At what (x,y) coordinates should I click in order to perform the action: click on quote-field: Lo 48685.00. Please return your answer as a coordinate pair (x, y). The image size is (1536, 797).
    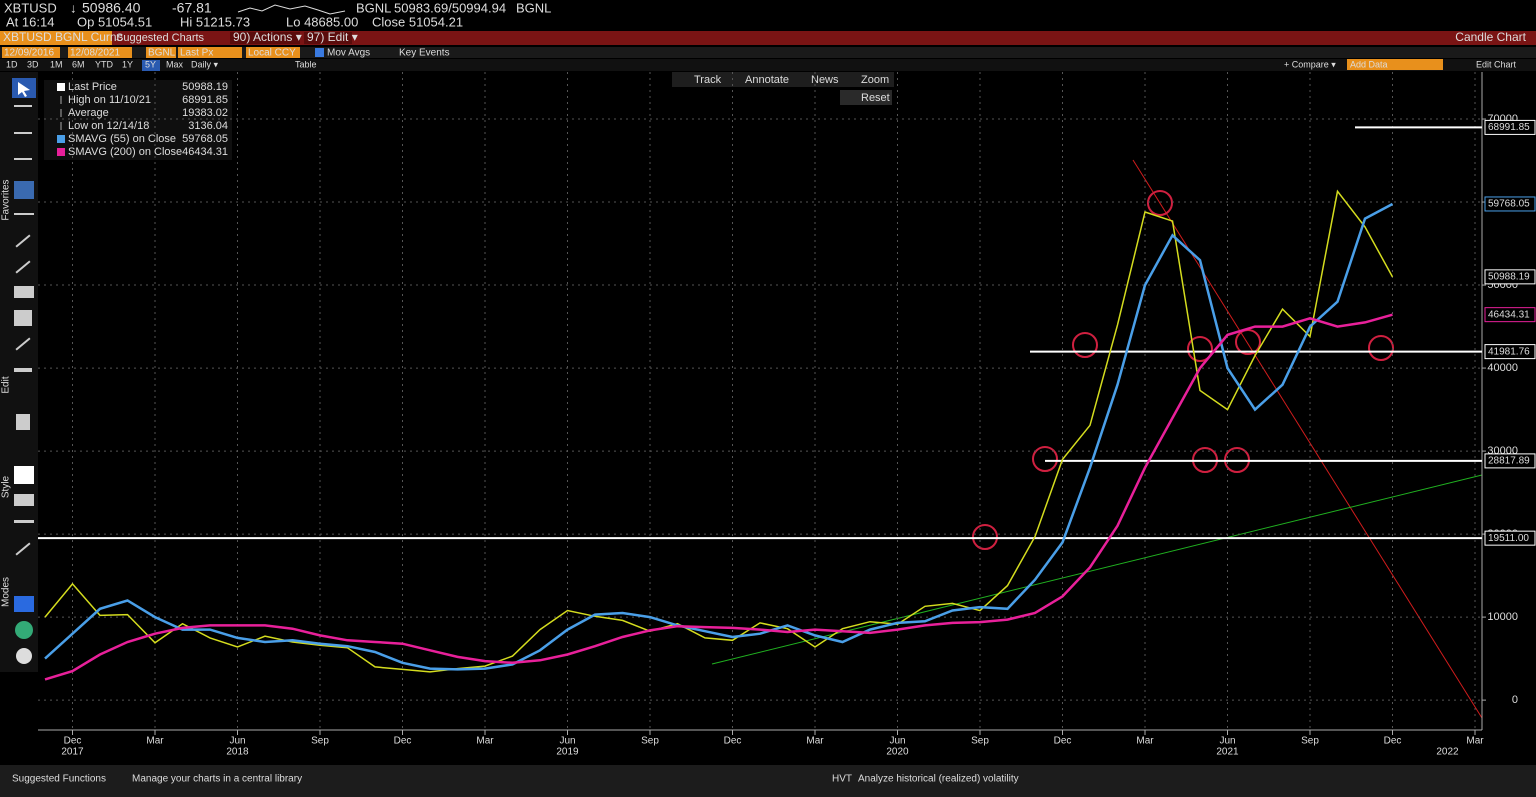
    Looking at the image, I should click on (322, 21).